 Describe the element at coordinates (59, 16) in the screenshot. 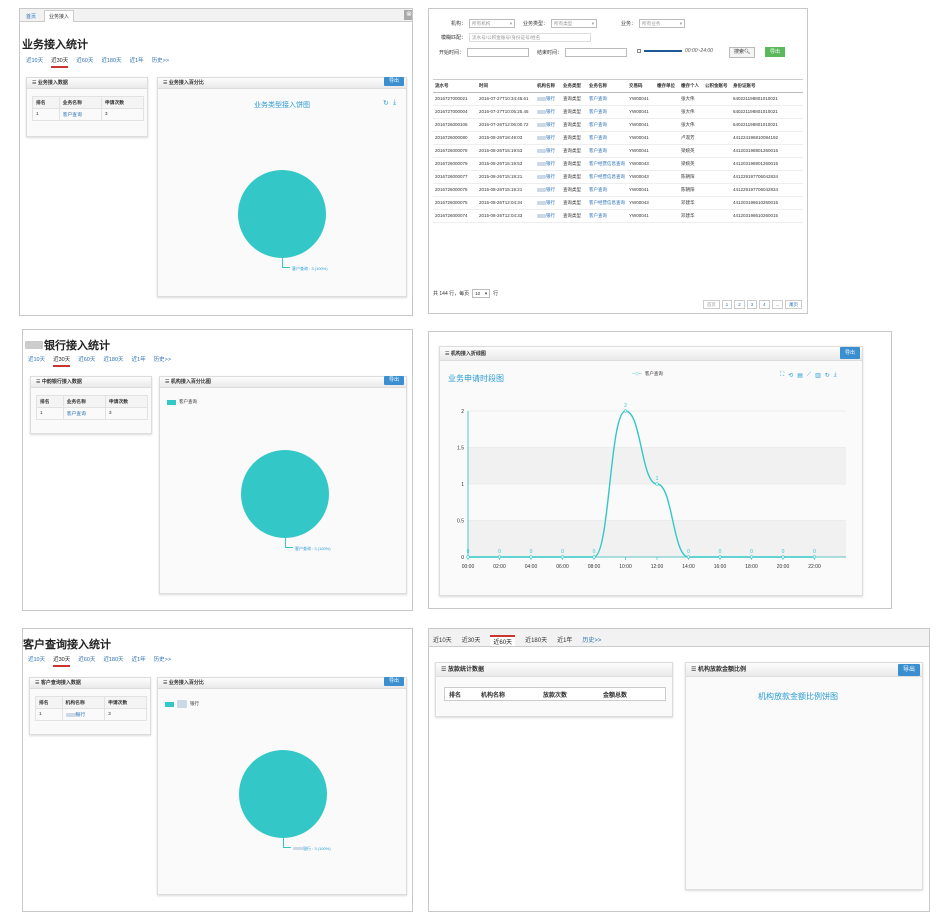

I see `nav-tab-business-access: 业务接入` at that location.